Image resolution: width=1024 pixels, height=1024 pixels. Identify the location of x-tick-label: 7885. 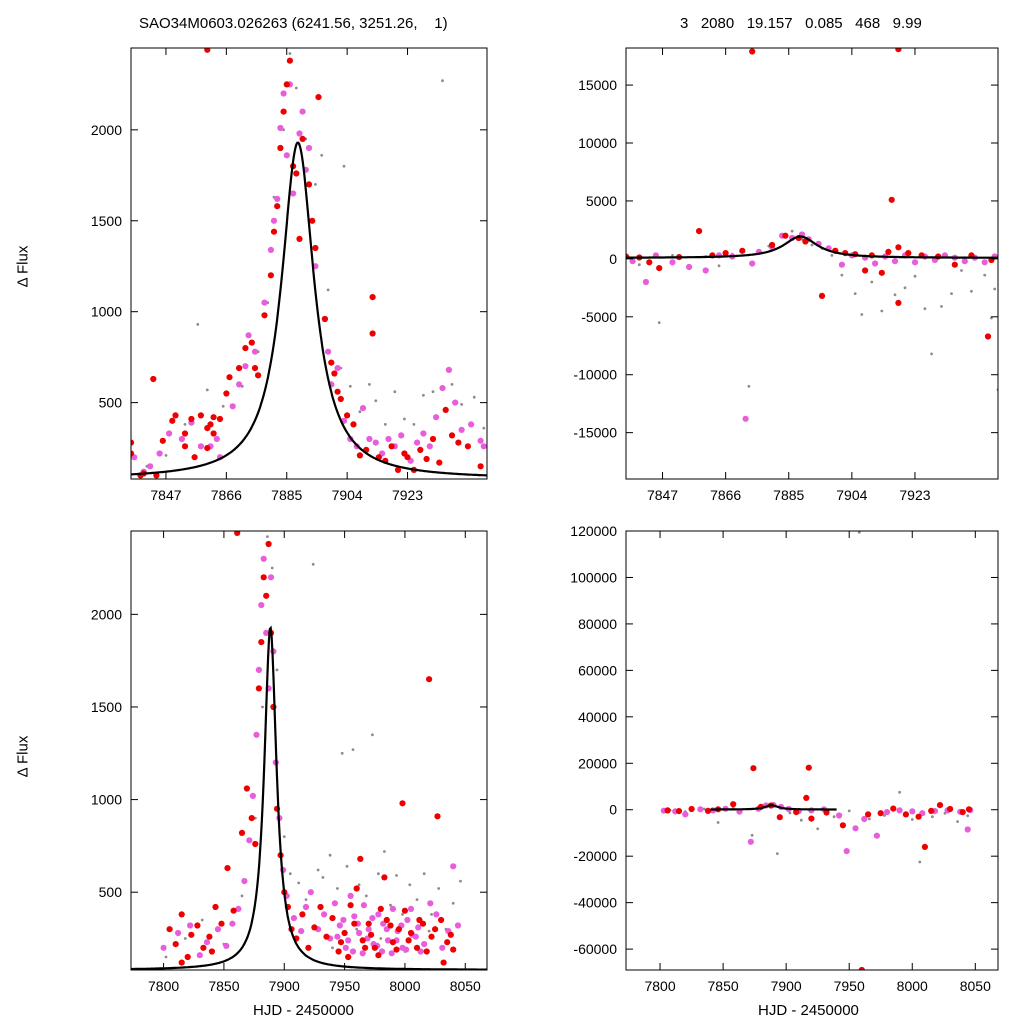
(286, 495).